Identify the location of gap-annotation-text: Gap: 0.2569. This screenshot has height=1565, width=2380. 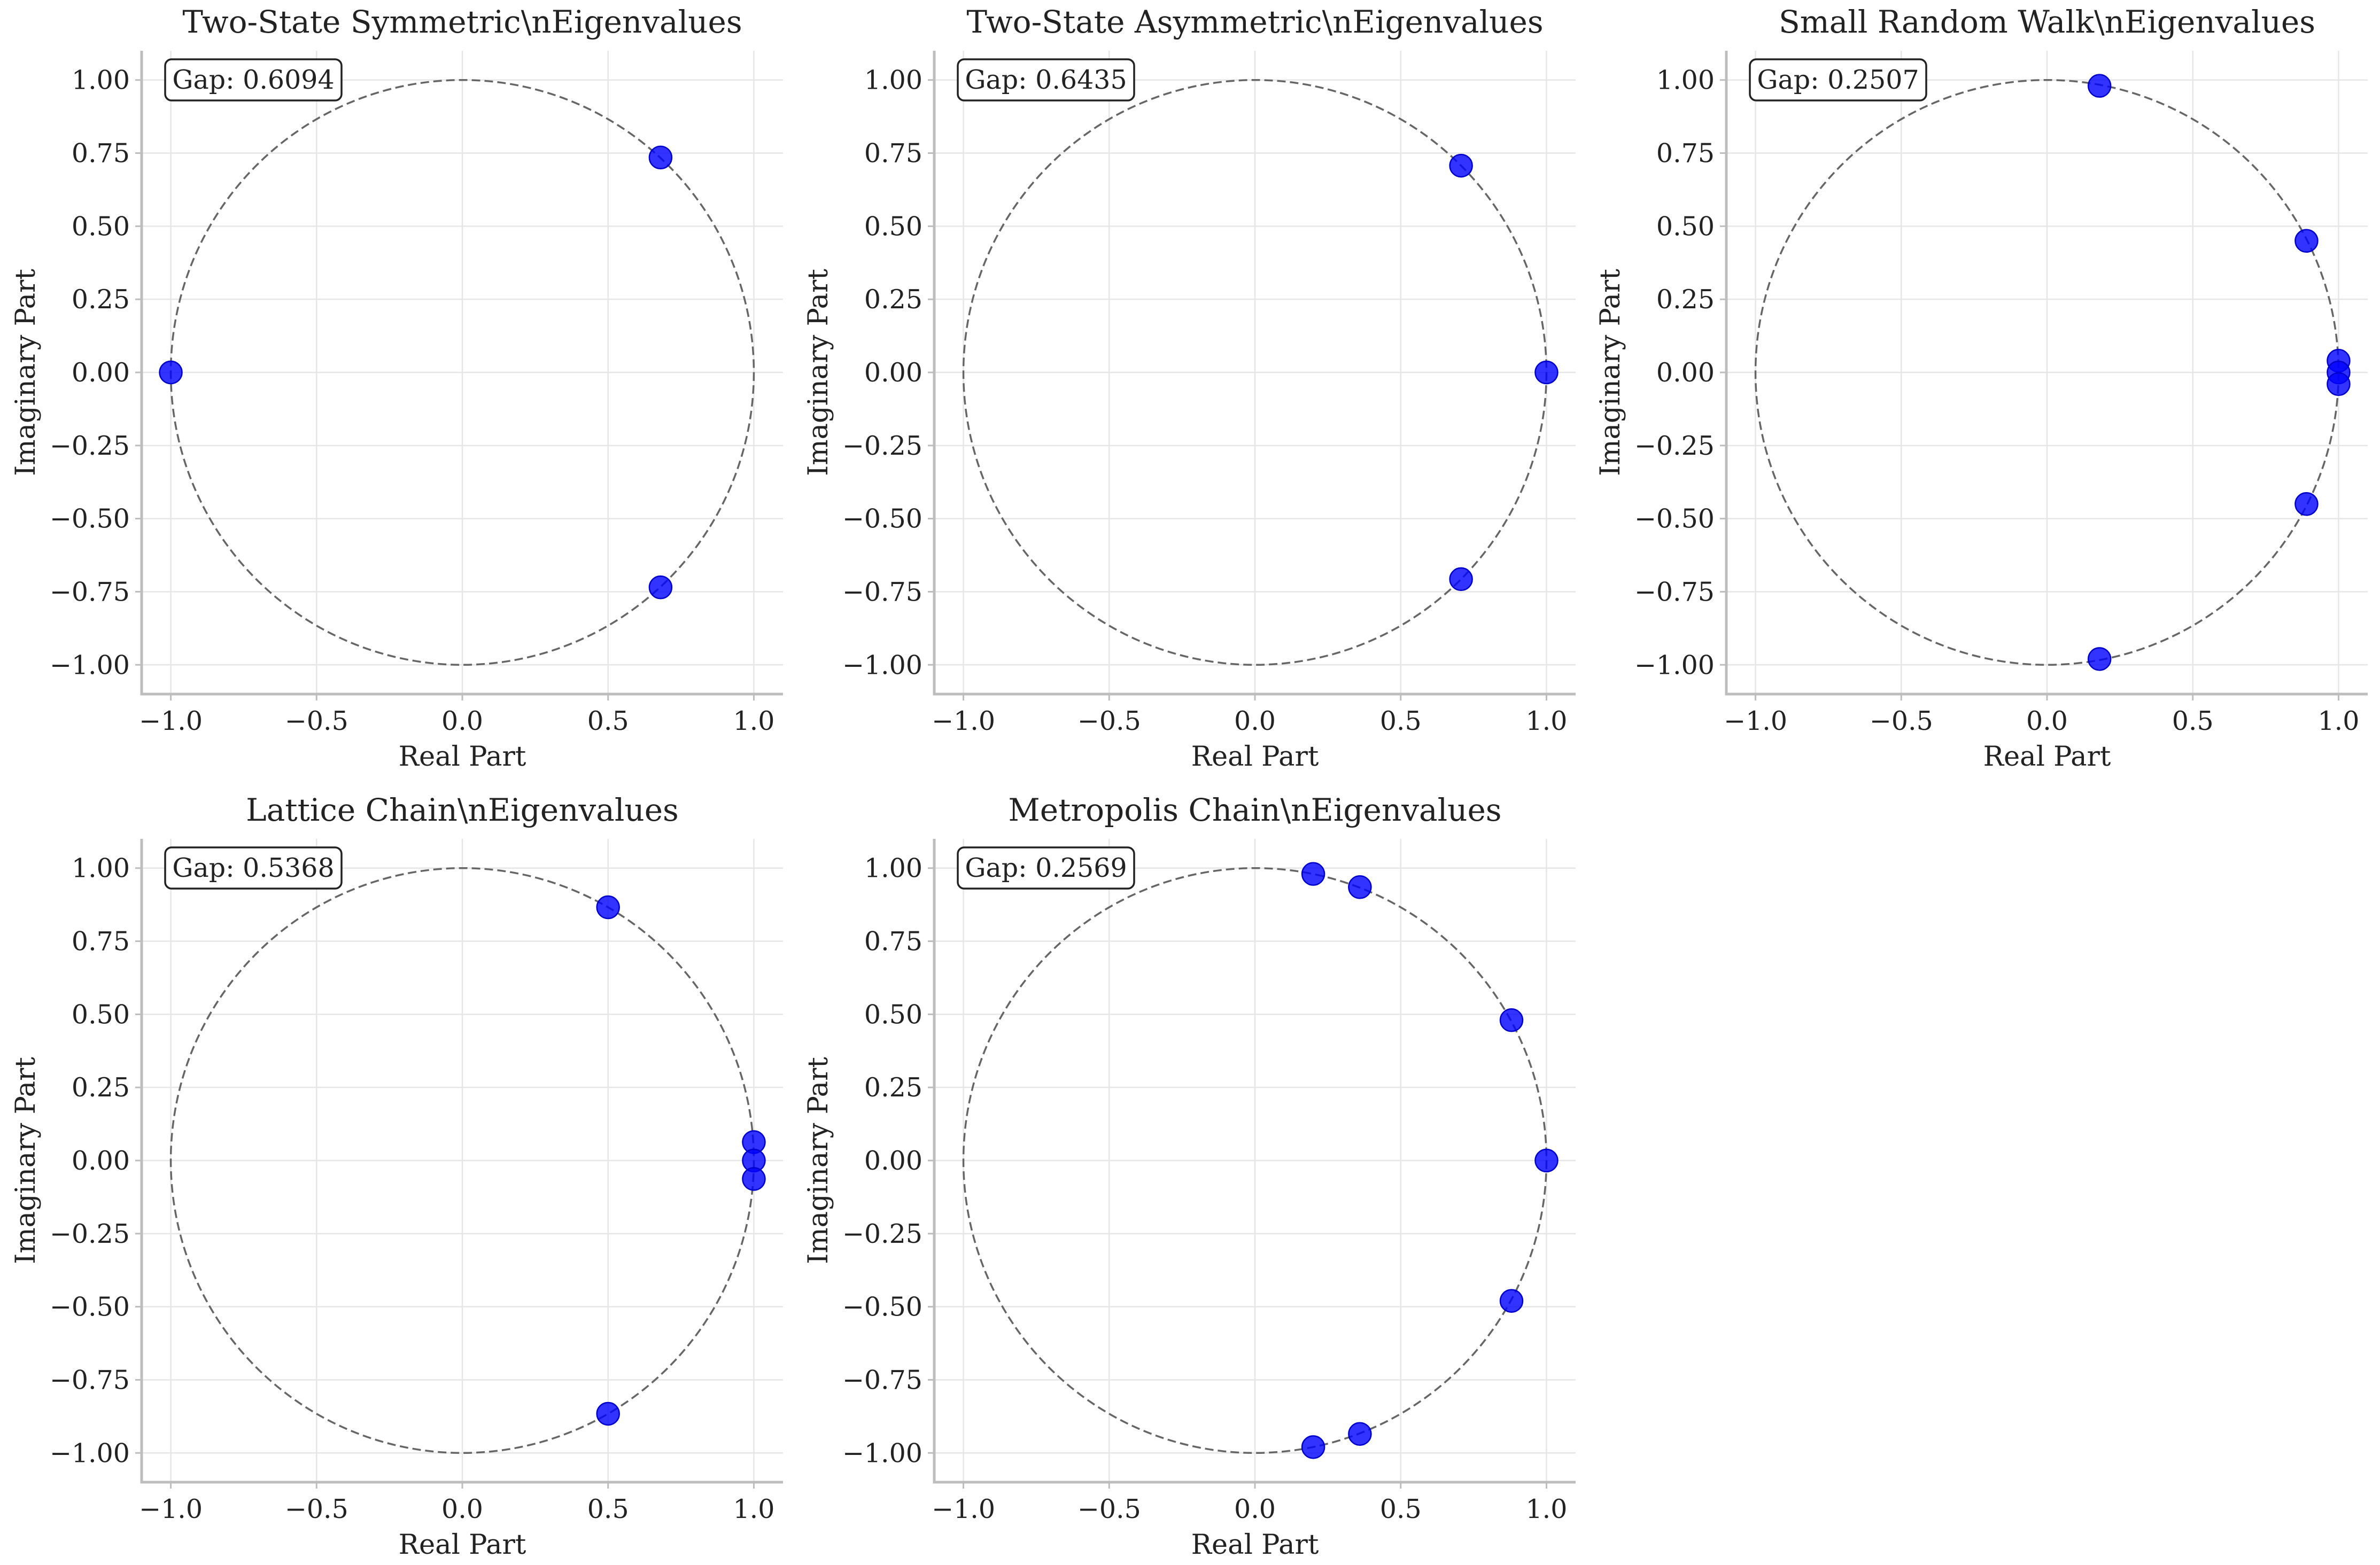
(1046, 868).